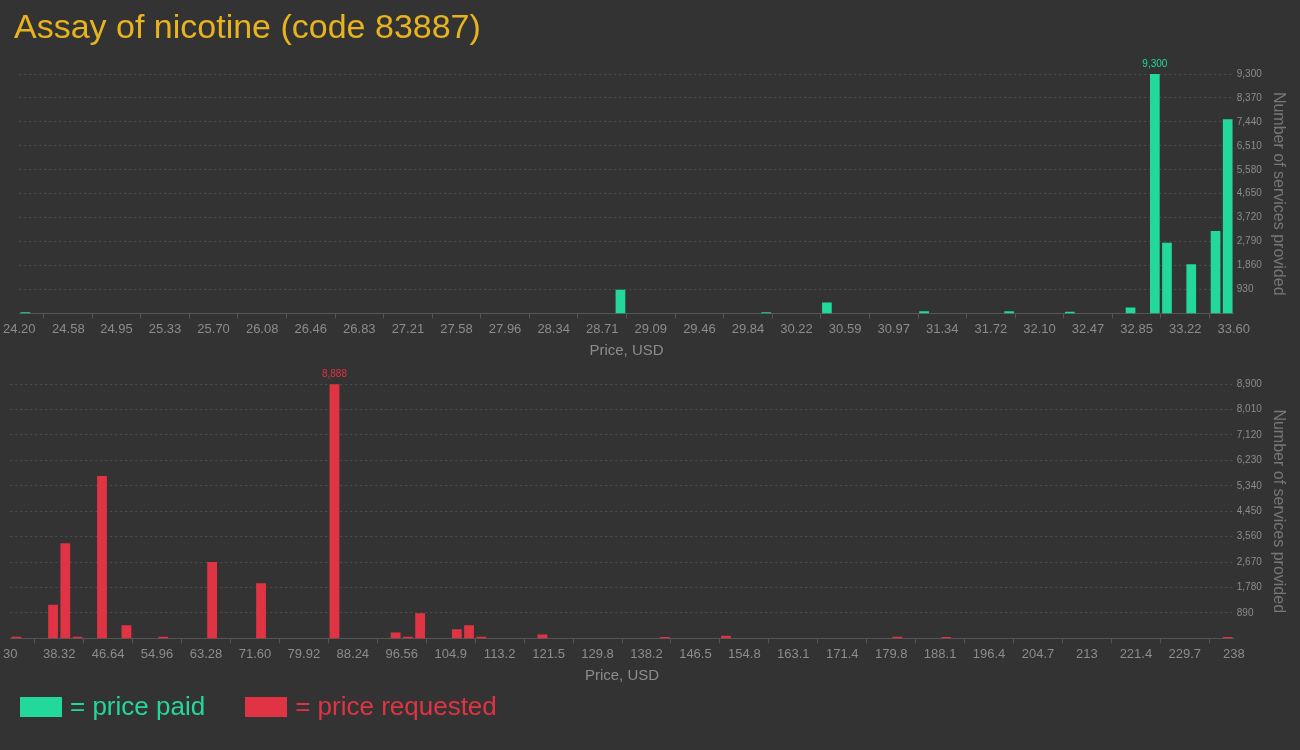 Image resolution: width=1300 pixels, height=750 pixels. I want to click on x-tick-label: 229.7, so click(1185, 653).